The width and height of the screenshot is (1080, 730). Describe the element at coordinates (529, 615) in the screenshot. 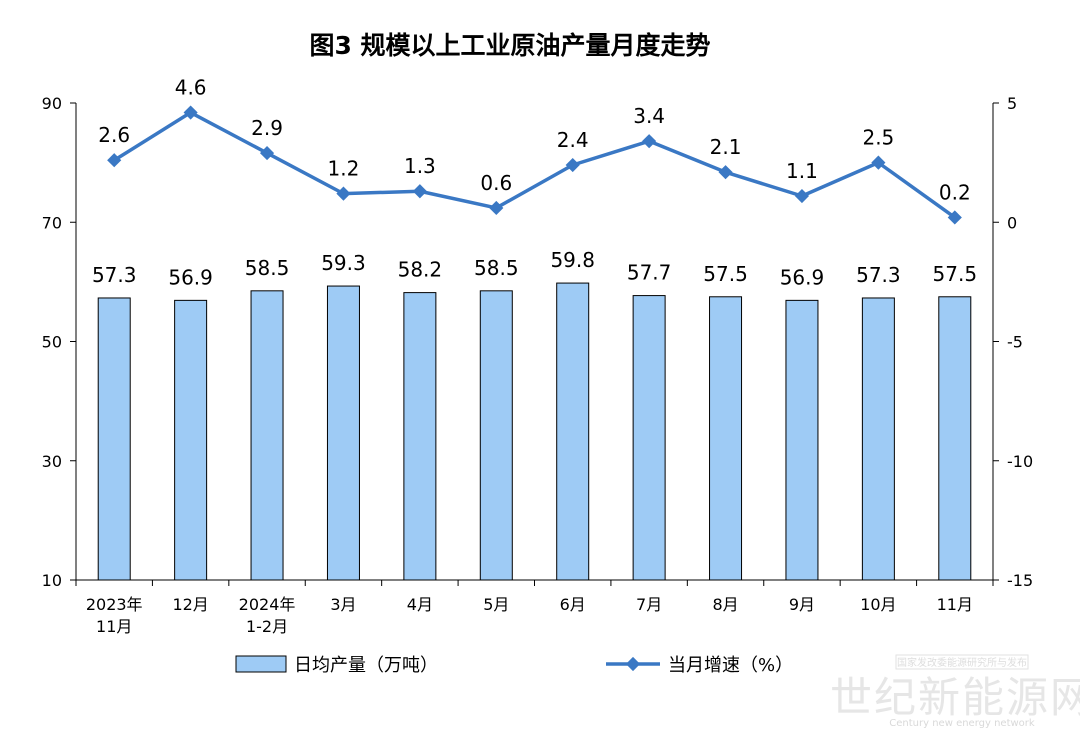

I see `category-labels: 2023年 11月 12月 2024年 1-2月 3月 4月 5月 6月 7月 8月 9月 10月 11月` at that location.